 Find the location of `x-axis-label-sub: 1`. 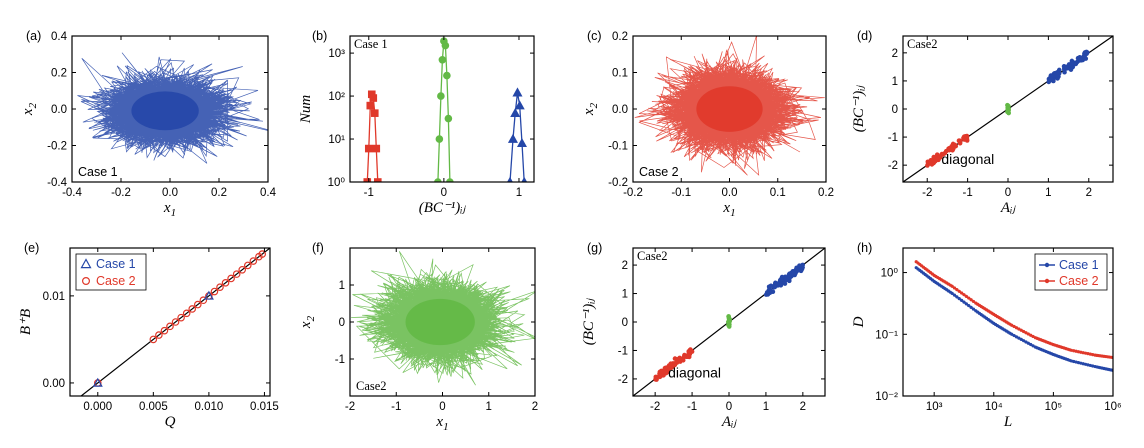

x-axis-label-sub: 1 is located at coordinates (446, 427).